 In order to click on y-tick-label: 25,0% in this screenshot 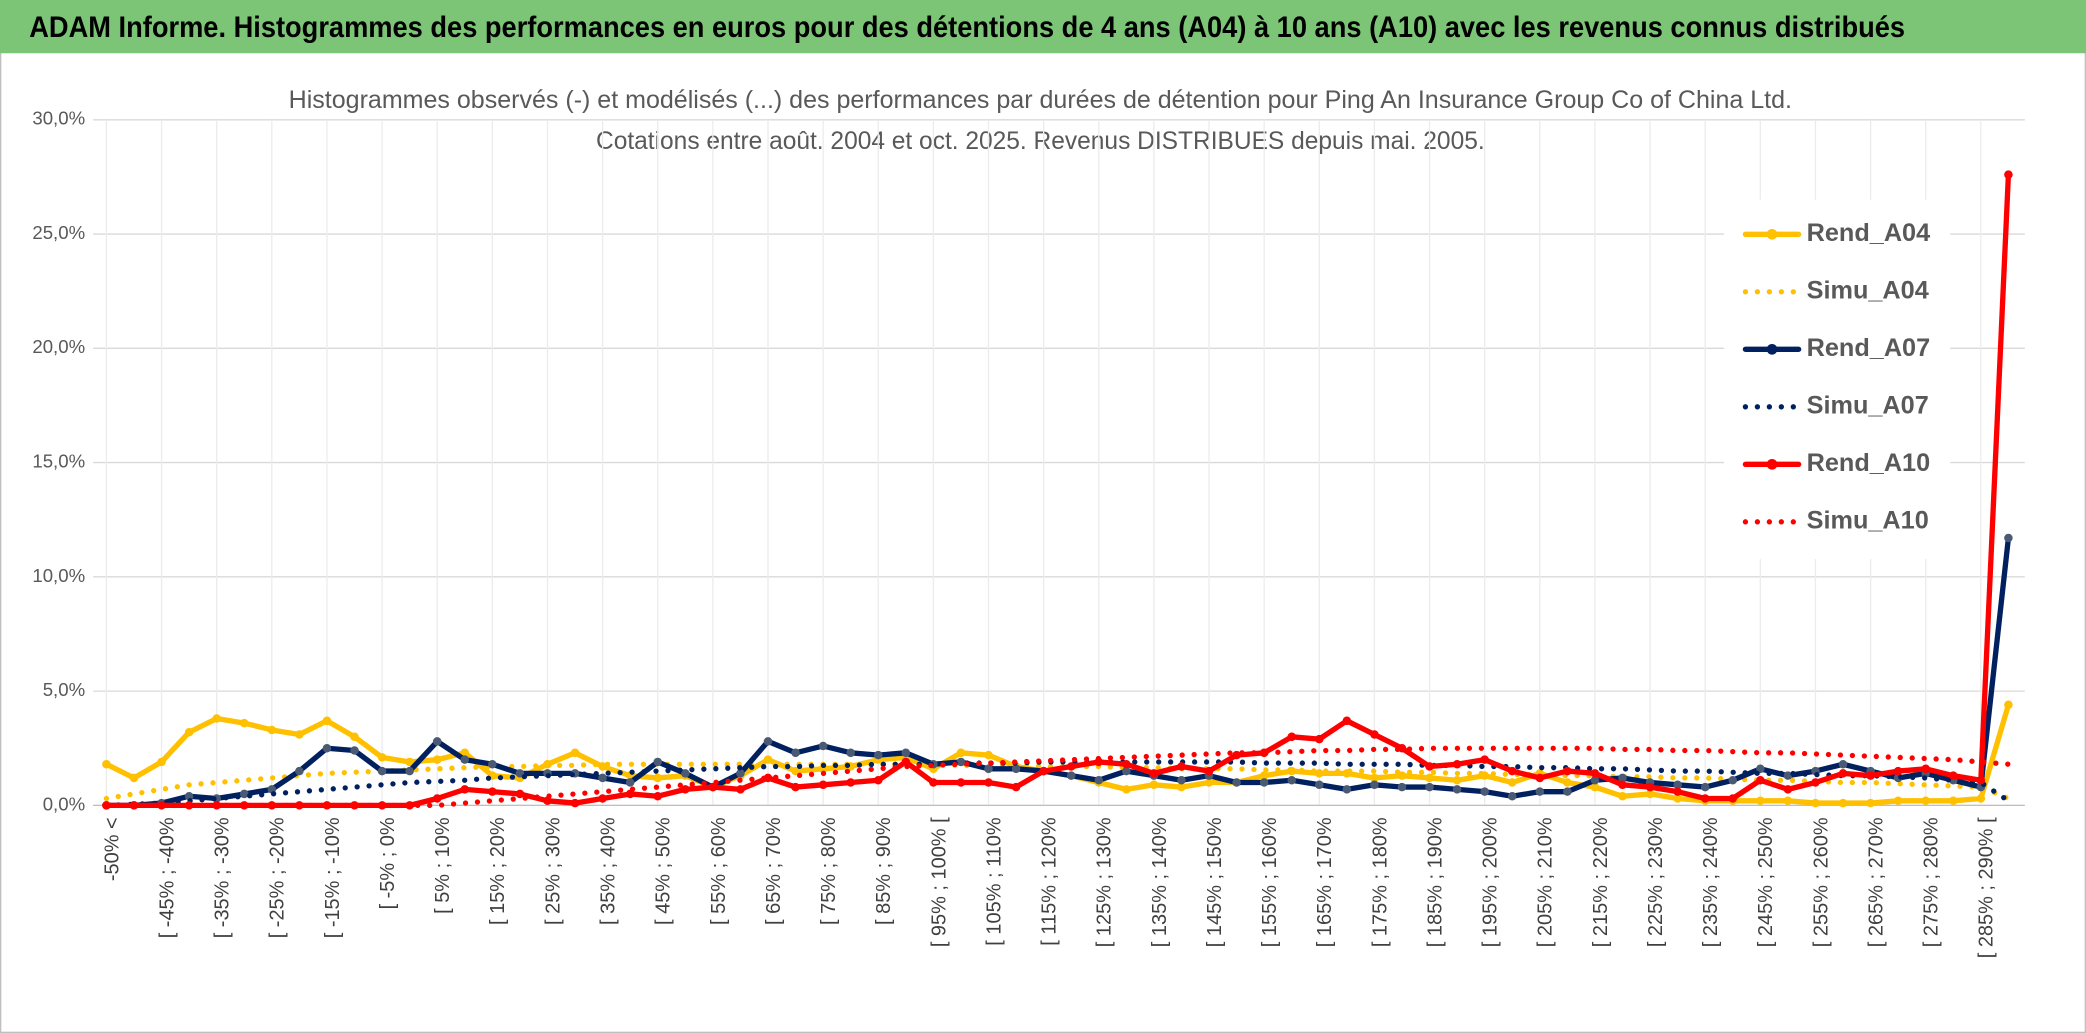, I will do `click(58, 232)`.